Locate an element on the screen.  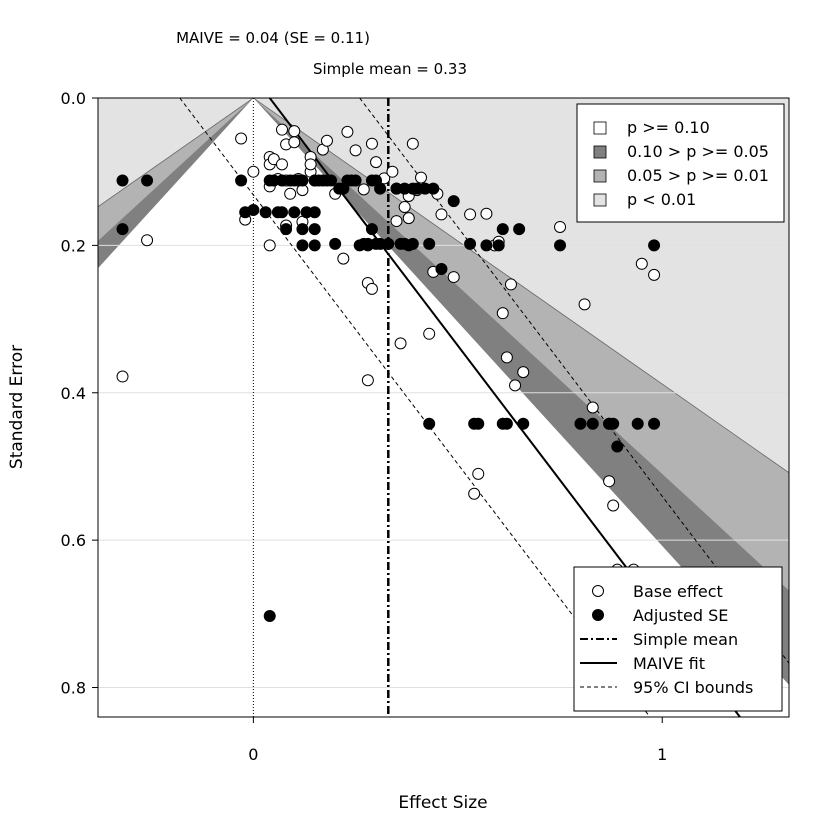
x-tick-label-0: 0 is located at coordinates (253, 754).